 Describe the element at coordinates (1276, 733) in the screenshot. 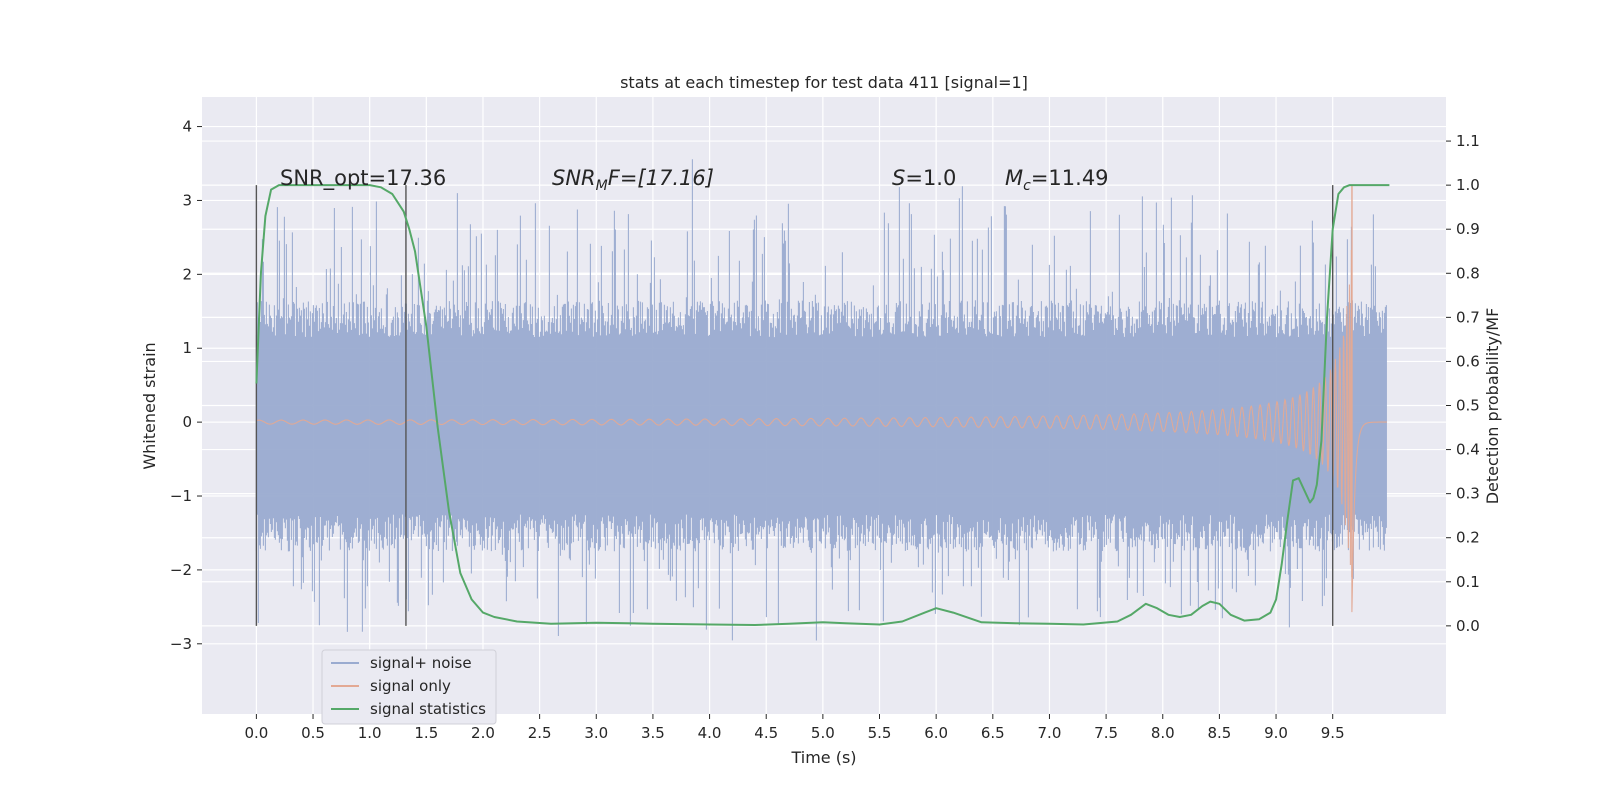

I see `x-tick-label: 9.0` at that location.